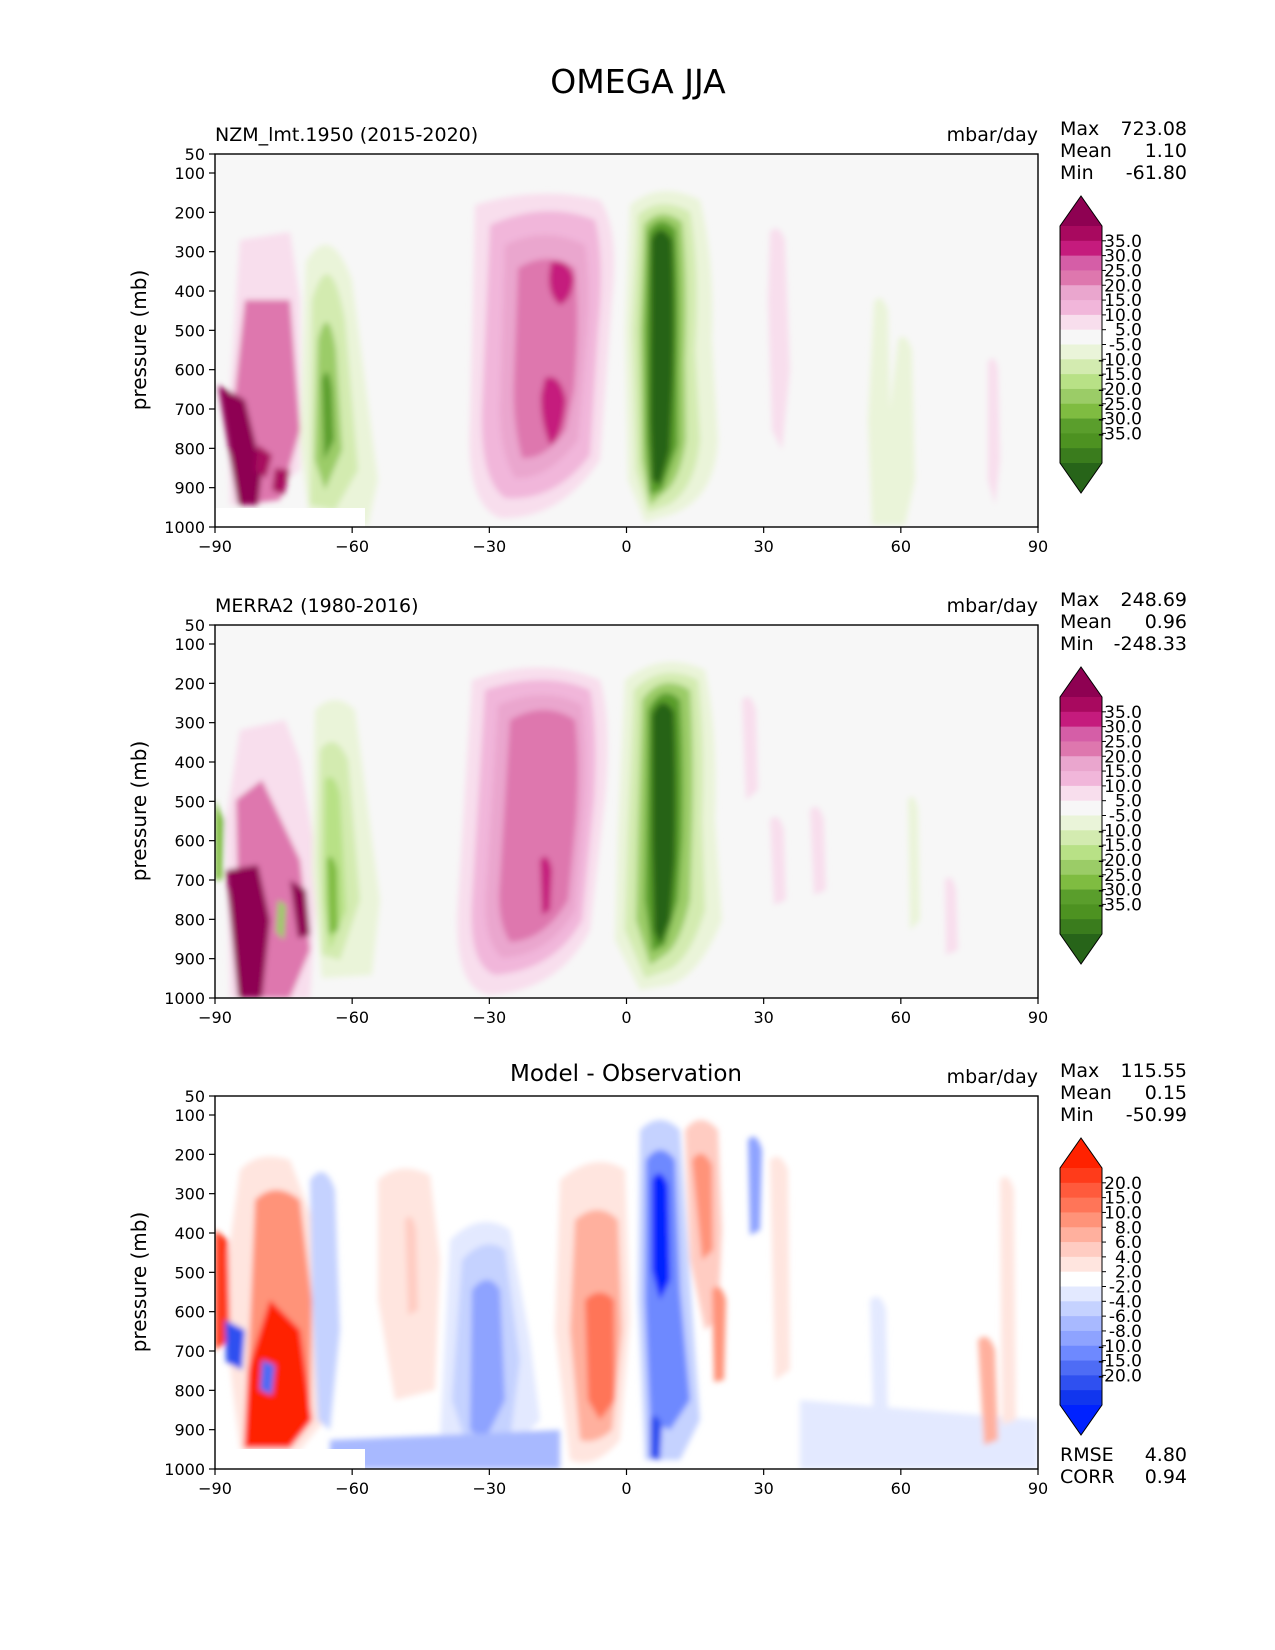  Describe the element at coordinates (1123, 787) in the screenshot. I see `colorbar-label: 10.0` at that location.